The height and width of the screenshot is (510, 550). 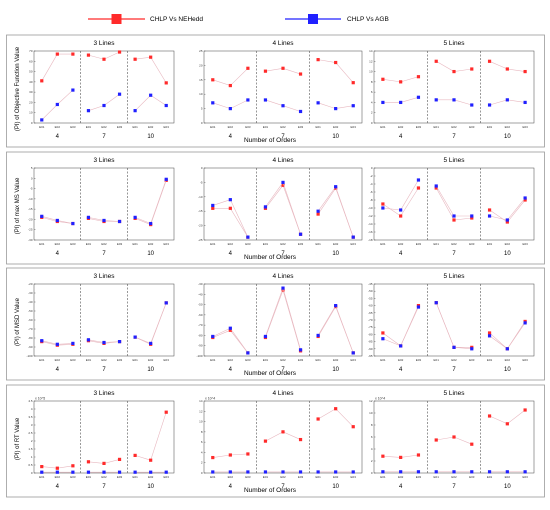 What do you see at coordinates (371, 192) in the screenshot?
I see `y-tick-label: -6` at bounding box center [371, 192].